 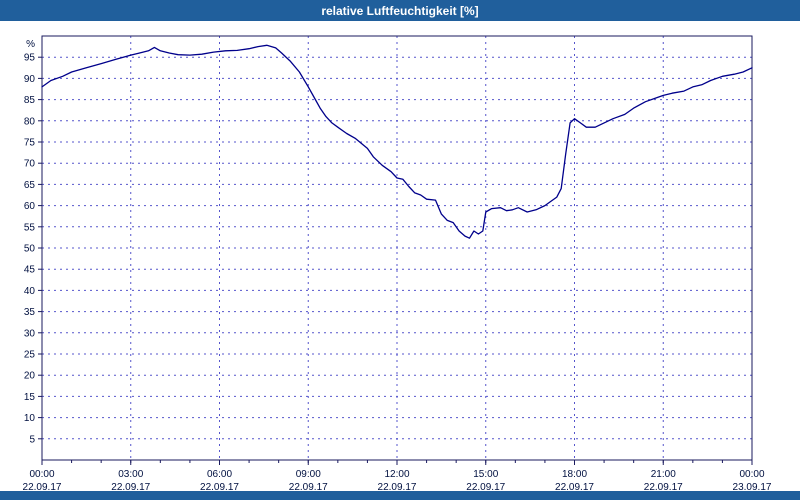 I want to click on x-tick-time-label: 09:00, so click(x=308, y=474).